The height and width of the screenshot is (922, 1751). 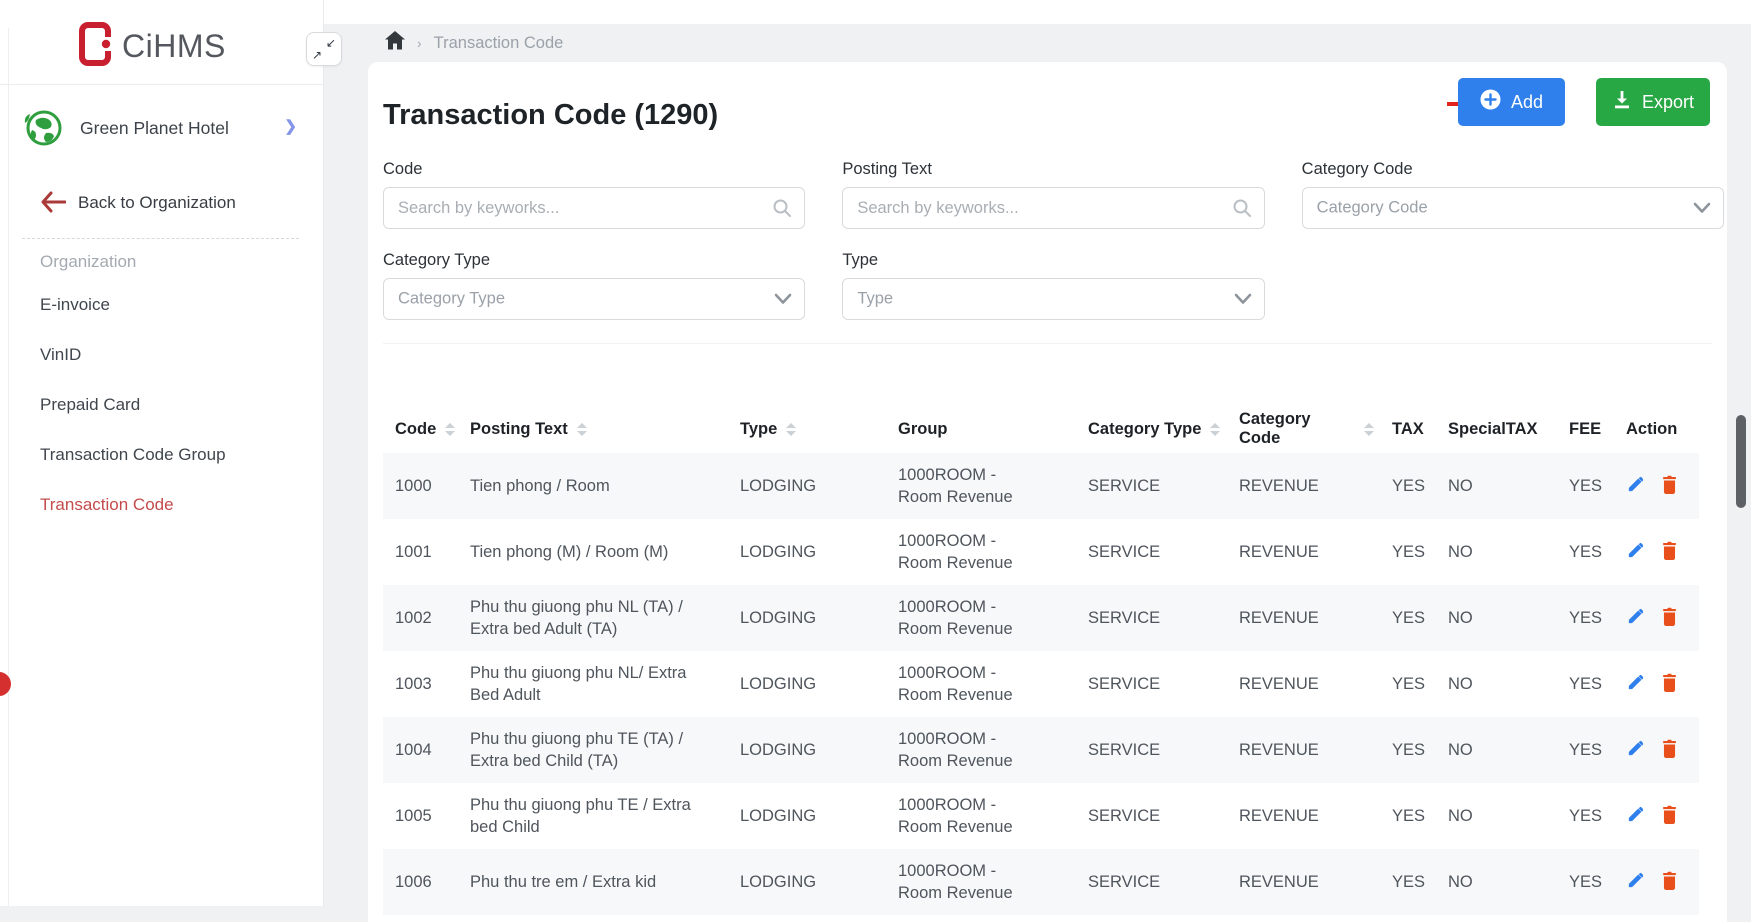 What do you see at coordinates (1151, 429) in the screenshot?
I see `column-header-category-type: Category Type` at bounding box center [1151, 429].